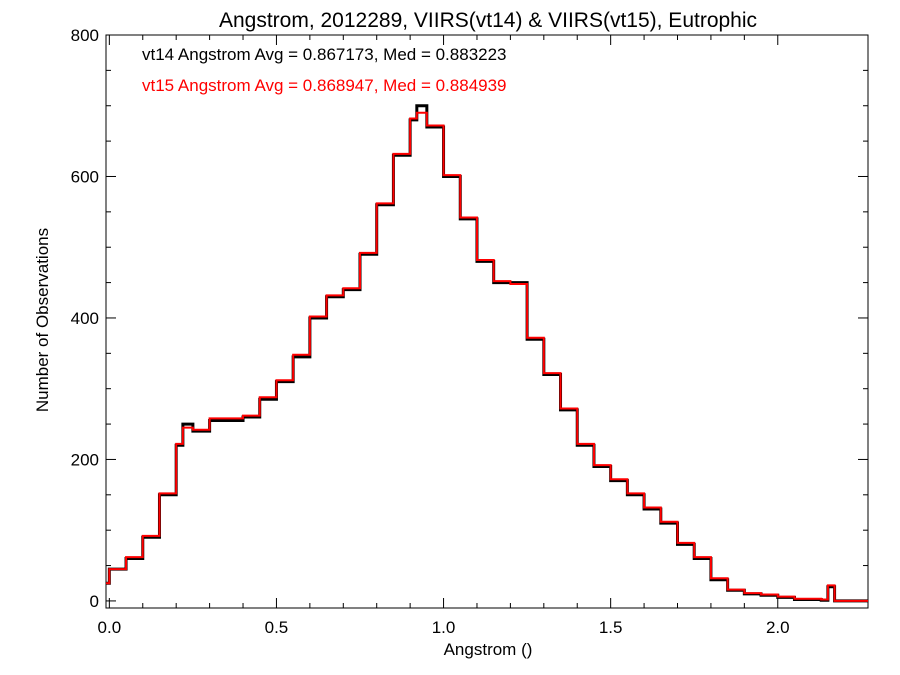 The height and width of the screenshot is (675, 900). Describe the element at coordinates (94, 601) in the screenshot. I see `y-tick-label: 0` at that location.